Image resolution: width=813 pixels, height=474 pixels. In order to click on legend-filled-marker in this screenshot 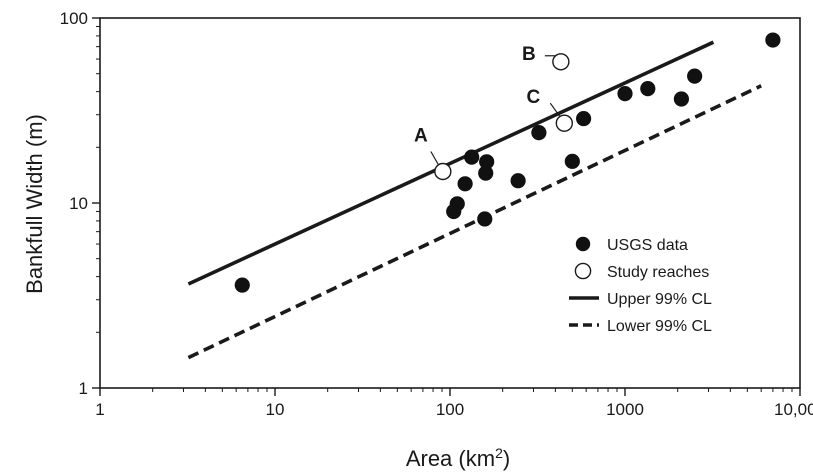, I will do `click(583, 244)`.